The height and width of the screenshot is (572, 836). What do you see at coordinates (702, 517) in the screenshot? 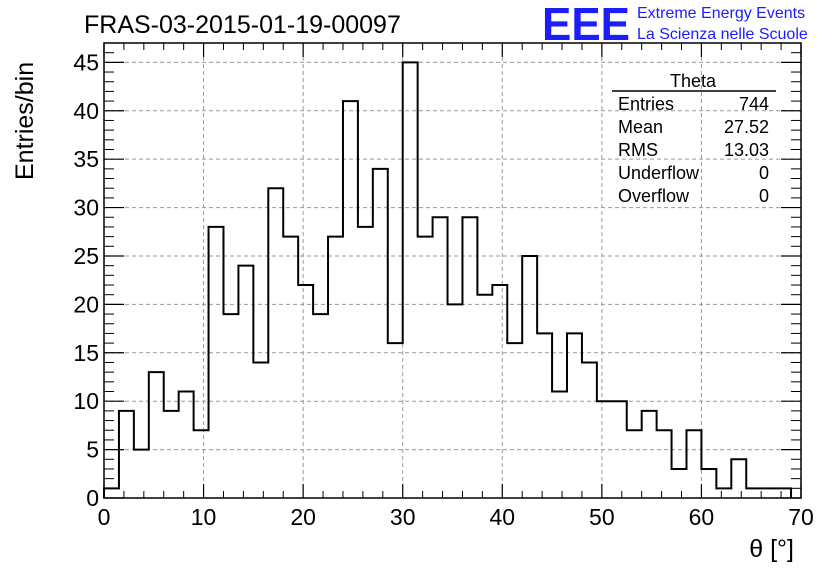
I see `x-tick-label: 60` at bounding box center [702, 517].